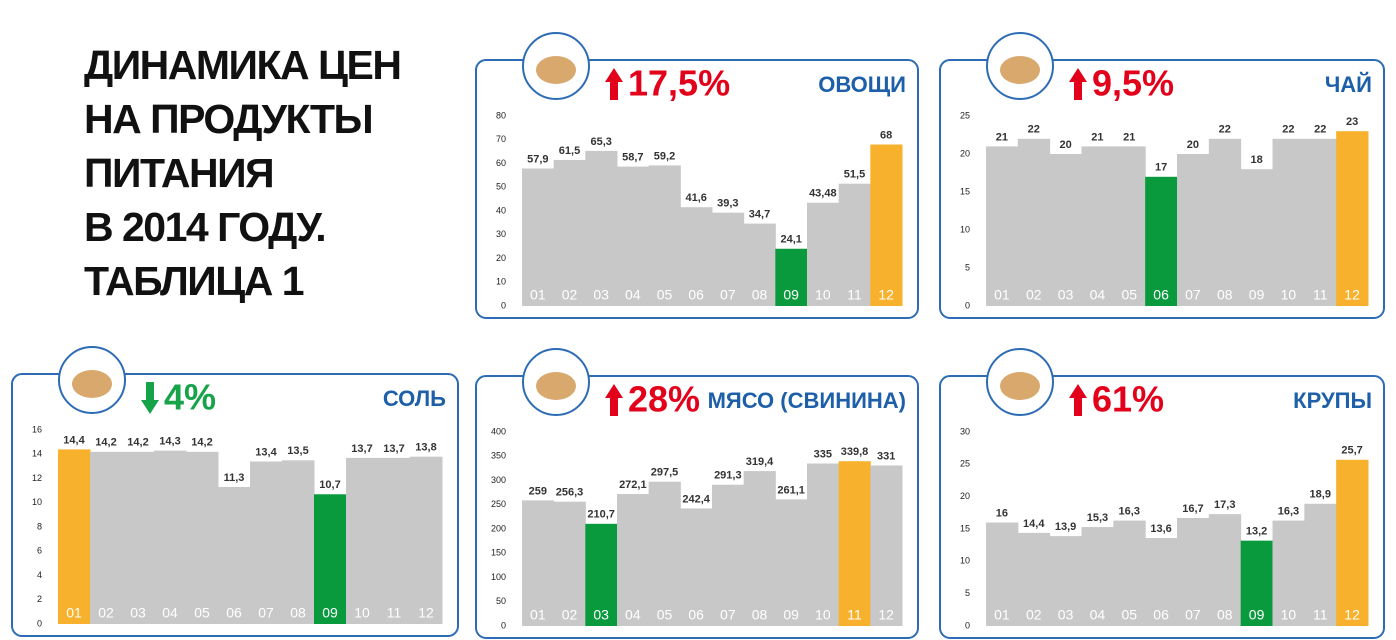 The image size is (1396, 640). What do you see at coordinates (886, 615) in the screenshot?
I see `x-tick-label: 12` at bounding box center [886, 615].